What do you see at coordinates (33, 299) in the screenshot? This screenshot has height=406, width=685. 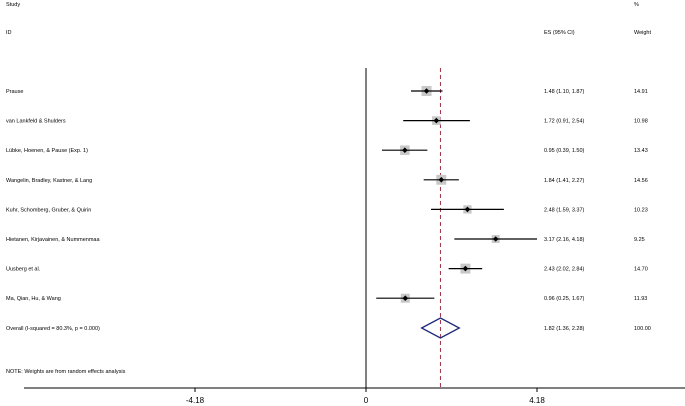 I see `study-label: Ma, Qian, Hu, & Wang` at bounding box center [33, 299].